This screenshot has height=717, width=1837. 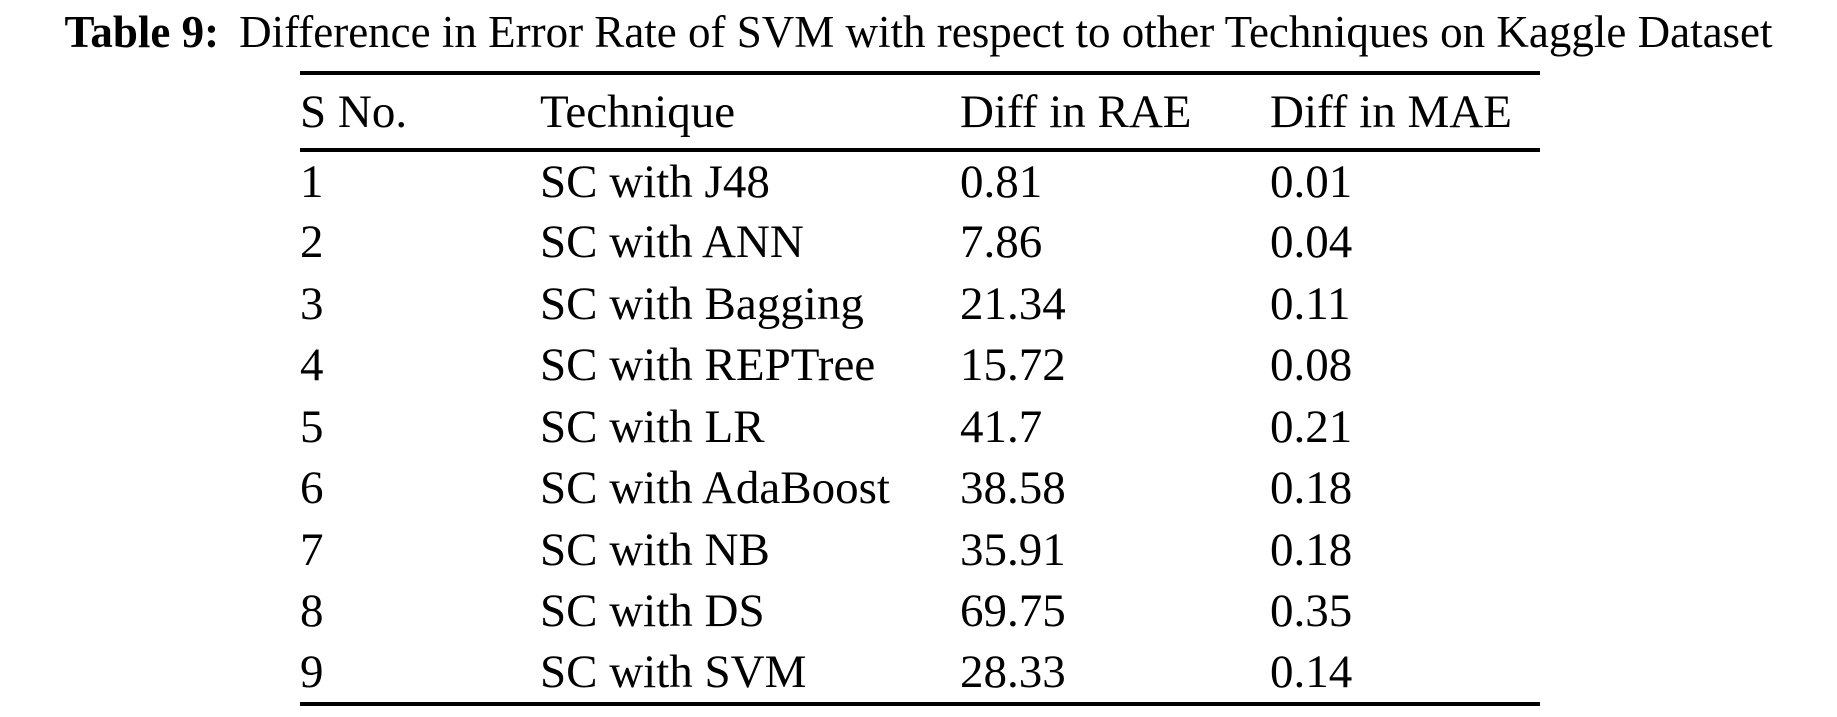 What do you see at coordinates (1391, 111) in the screenshot?
I see `column-header-diff-mae: Diff in MAE` at bounding box center [1391, 111].